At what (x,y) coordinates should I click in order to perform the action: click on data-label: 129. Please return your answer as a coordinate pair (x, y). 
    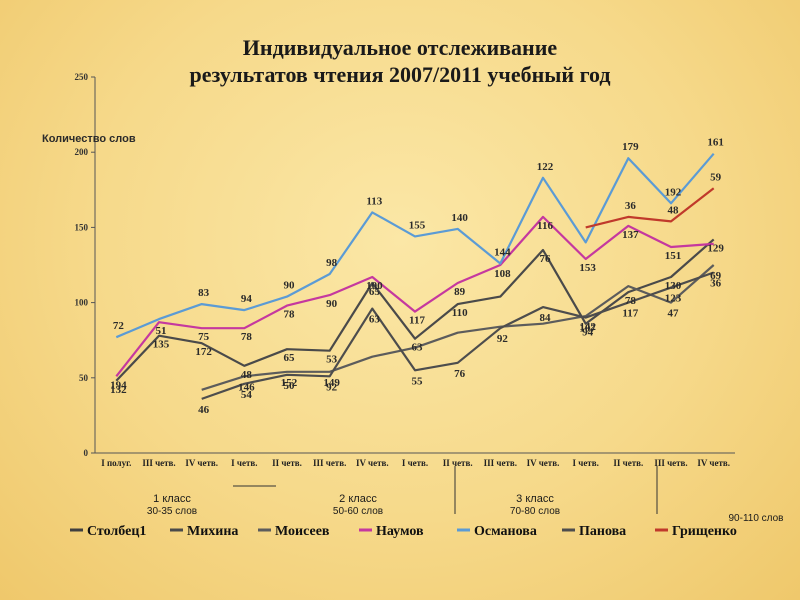
    Looking at the image, I should click on (715, 248).